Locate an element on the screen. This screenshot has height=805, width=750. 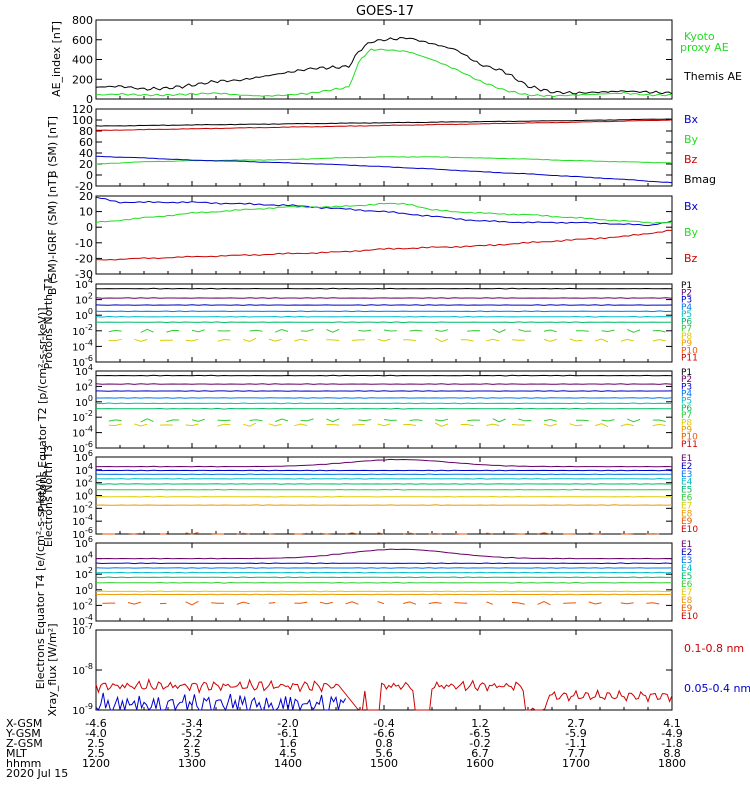
x-axis-value: 1300 is located at coordinates (192, 763).